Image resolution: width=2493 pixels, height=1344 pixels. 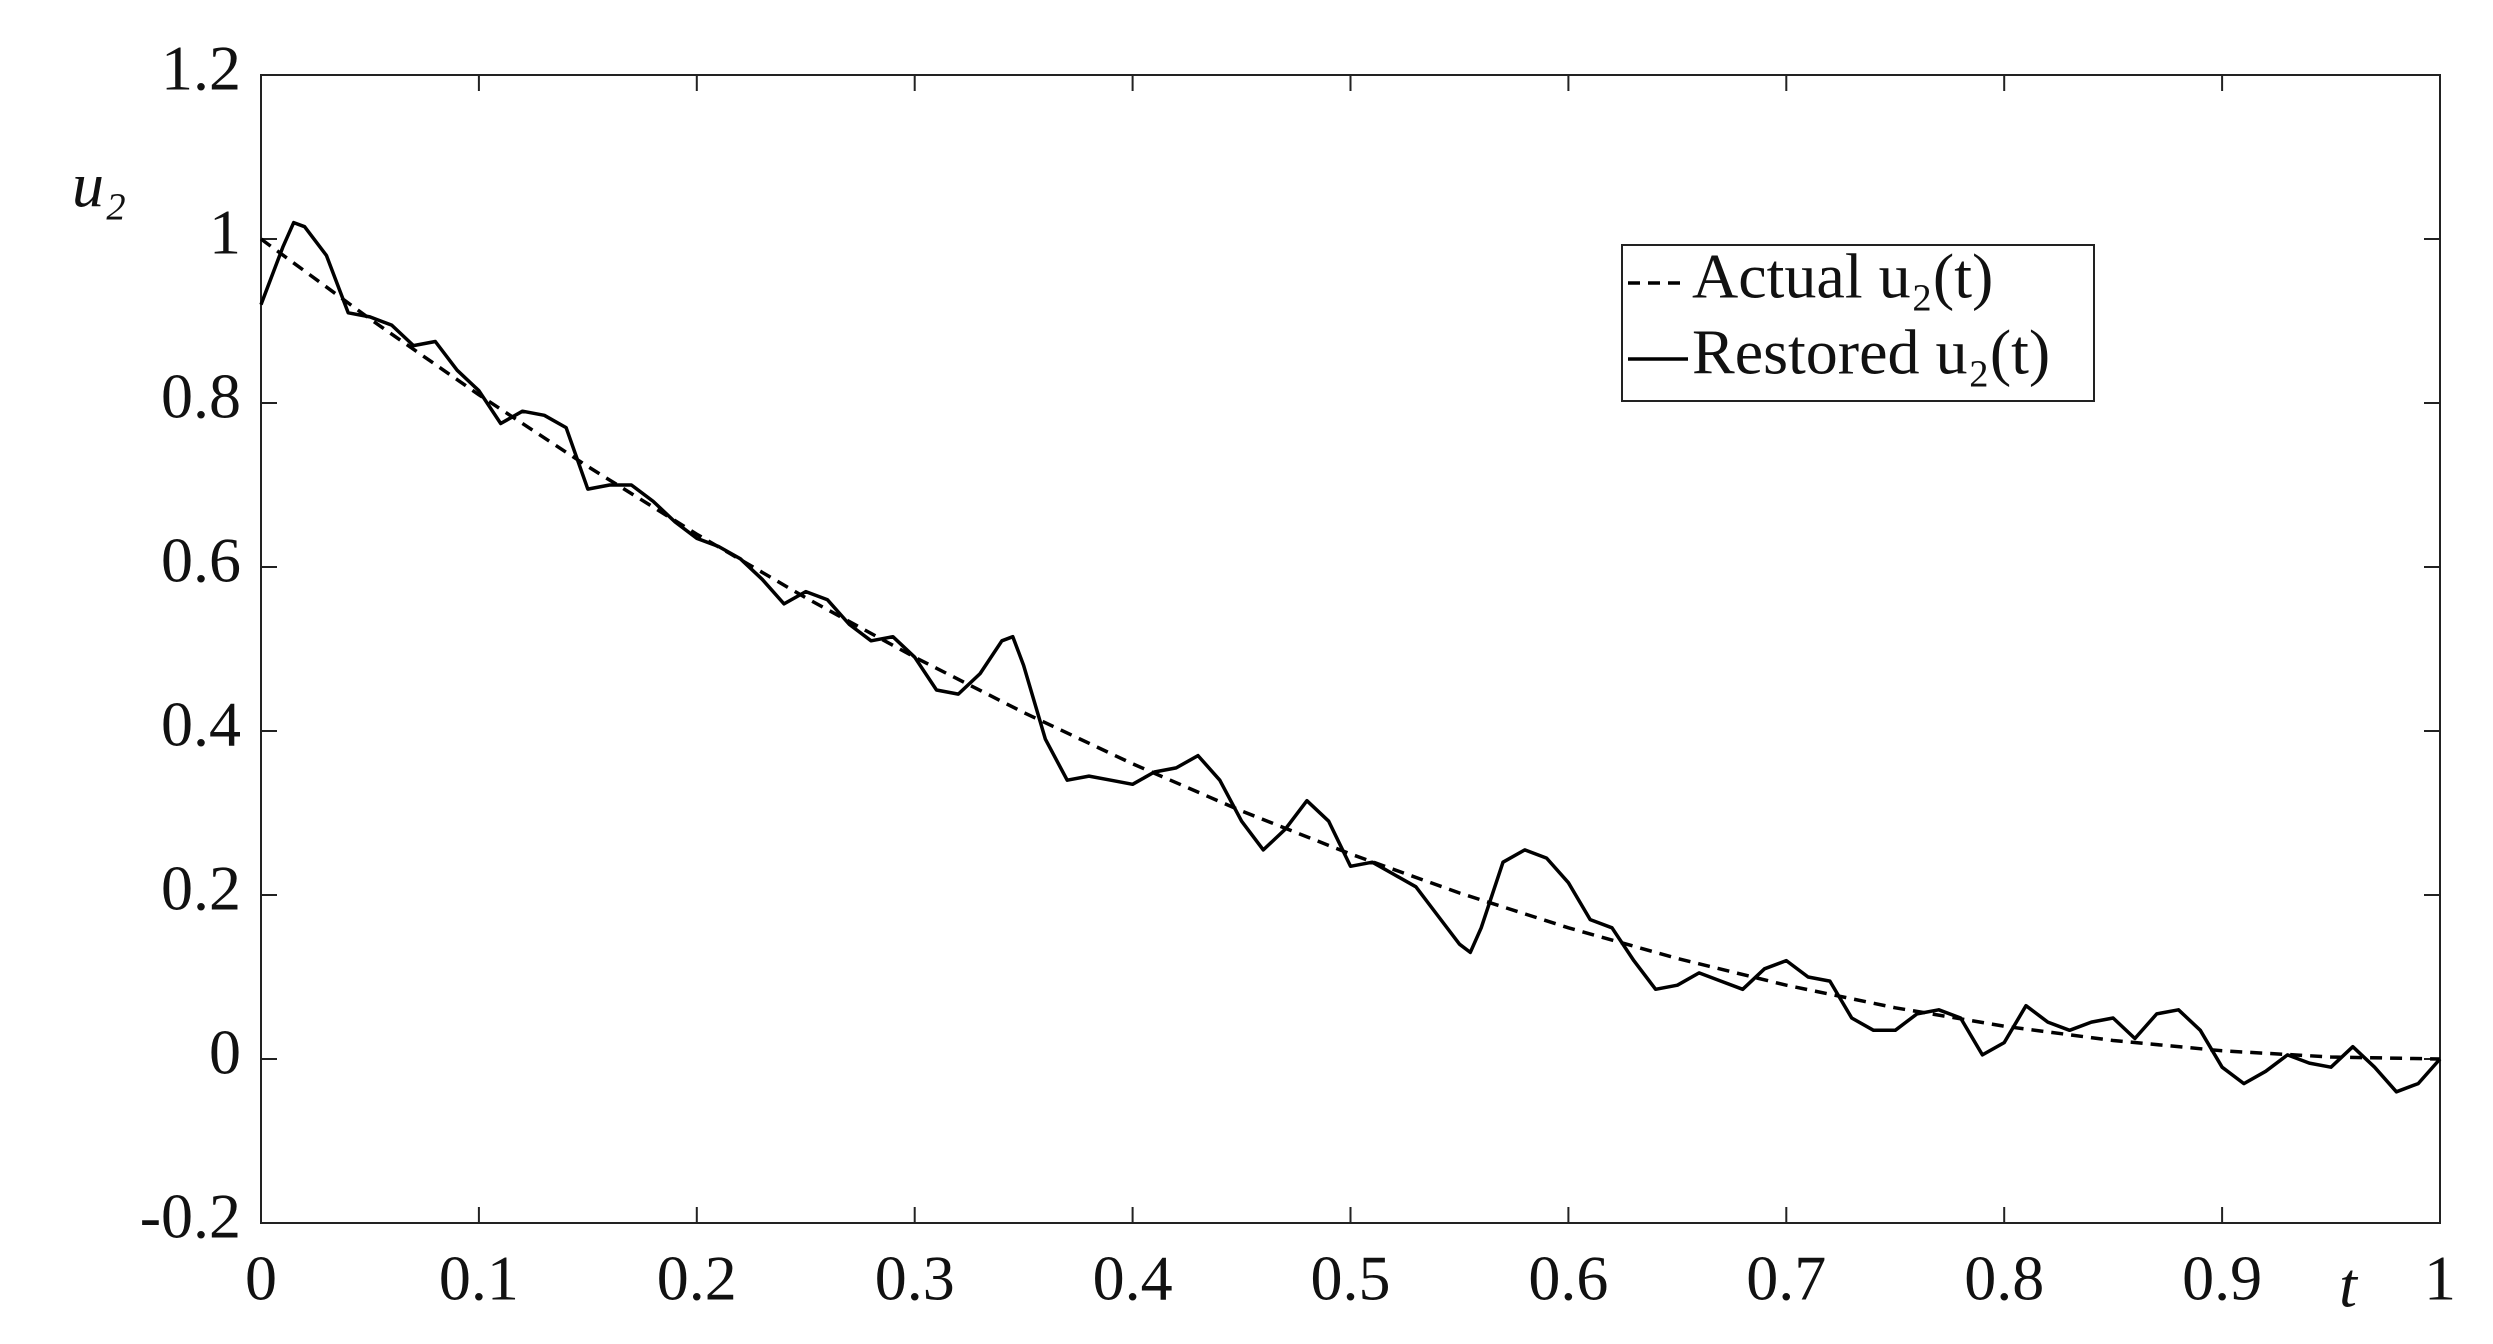 I want to click on x-tick-label: 0.5, so click(x=1351, y=1278).